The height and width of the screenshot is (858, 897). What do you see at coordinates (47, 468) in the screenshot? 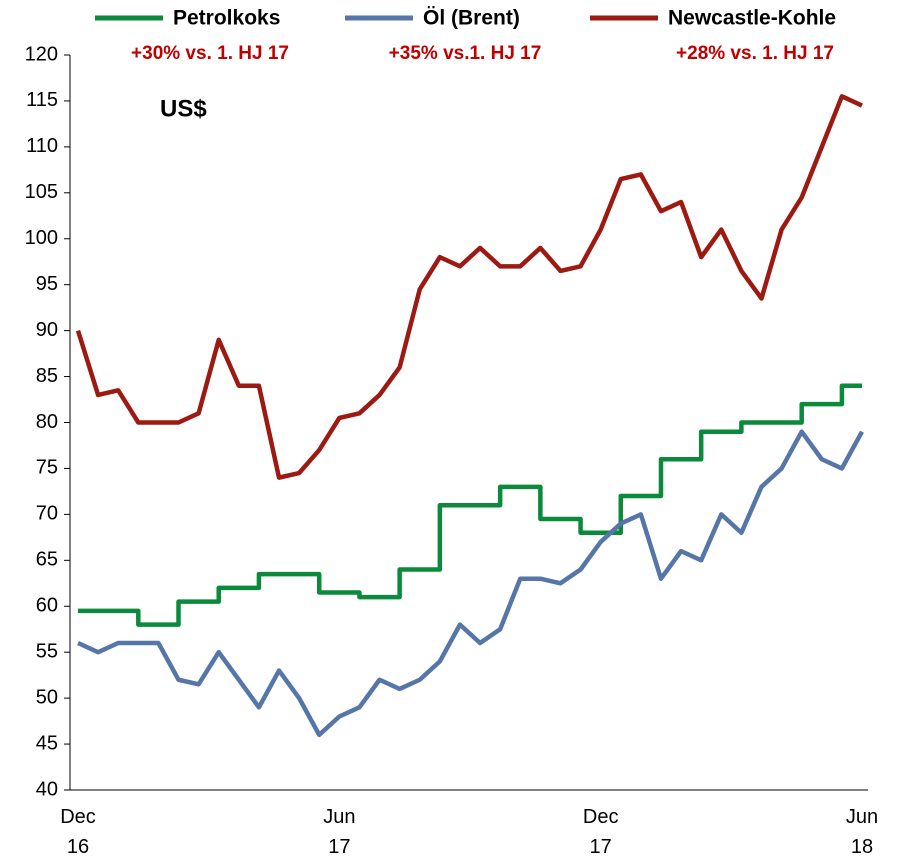
I see `y-tick-label: 75` at bounding box center [47, 468].